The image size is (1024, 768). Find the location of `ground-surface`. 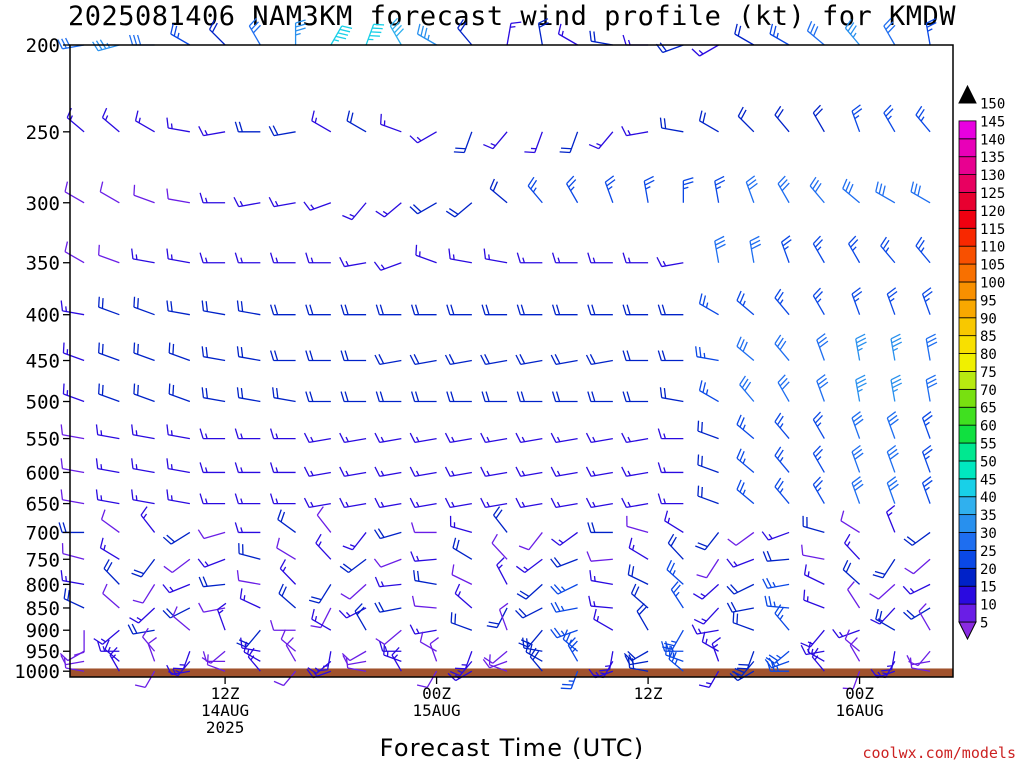

ground-surface is located at coordinates (511, 672).